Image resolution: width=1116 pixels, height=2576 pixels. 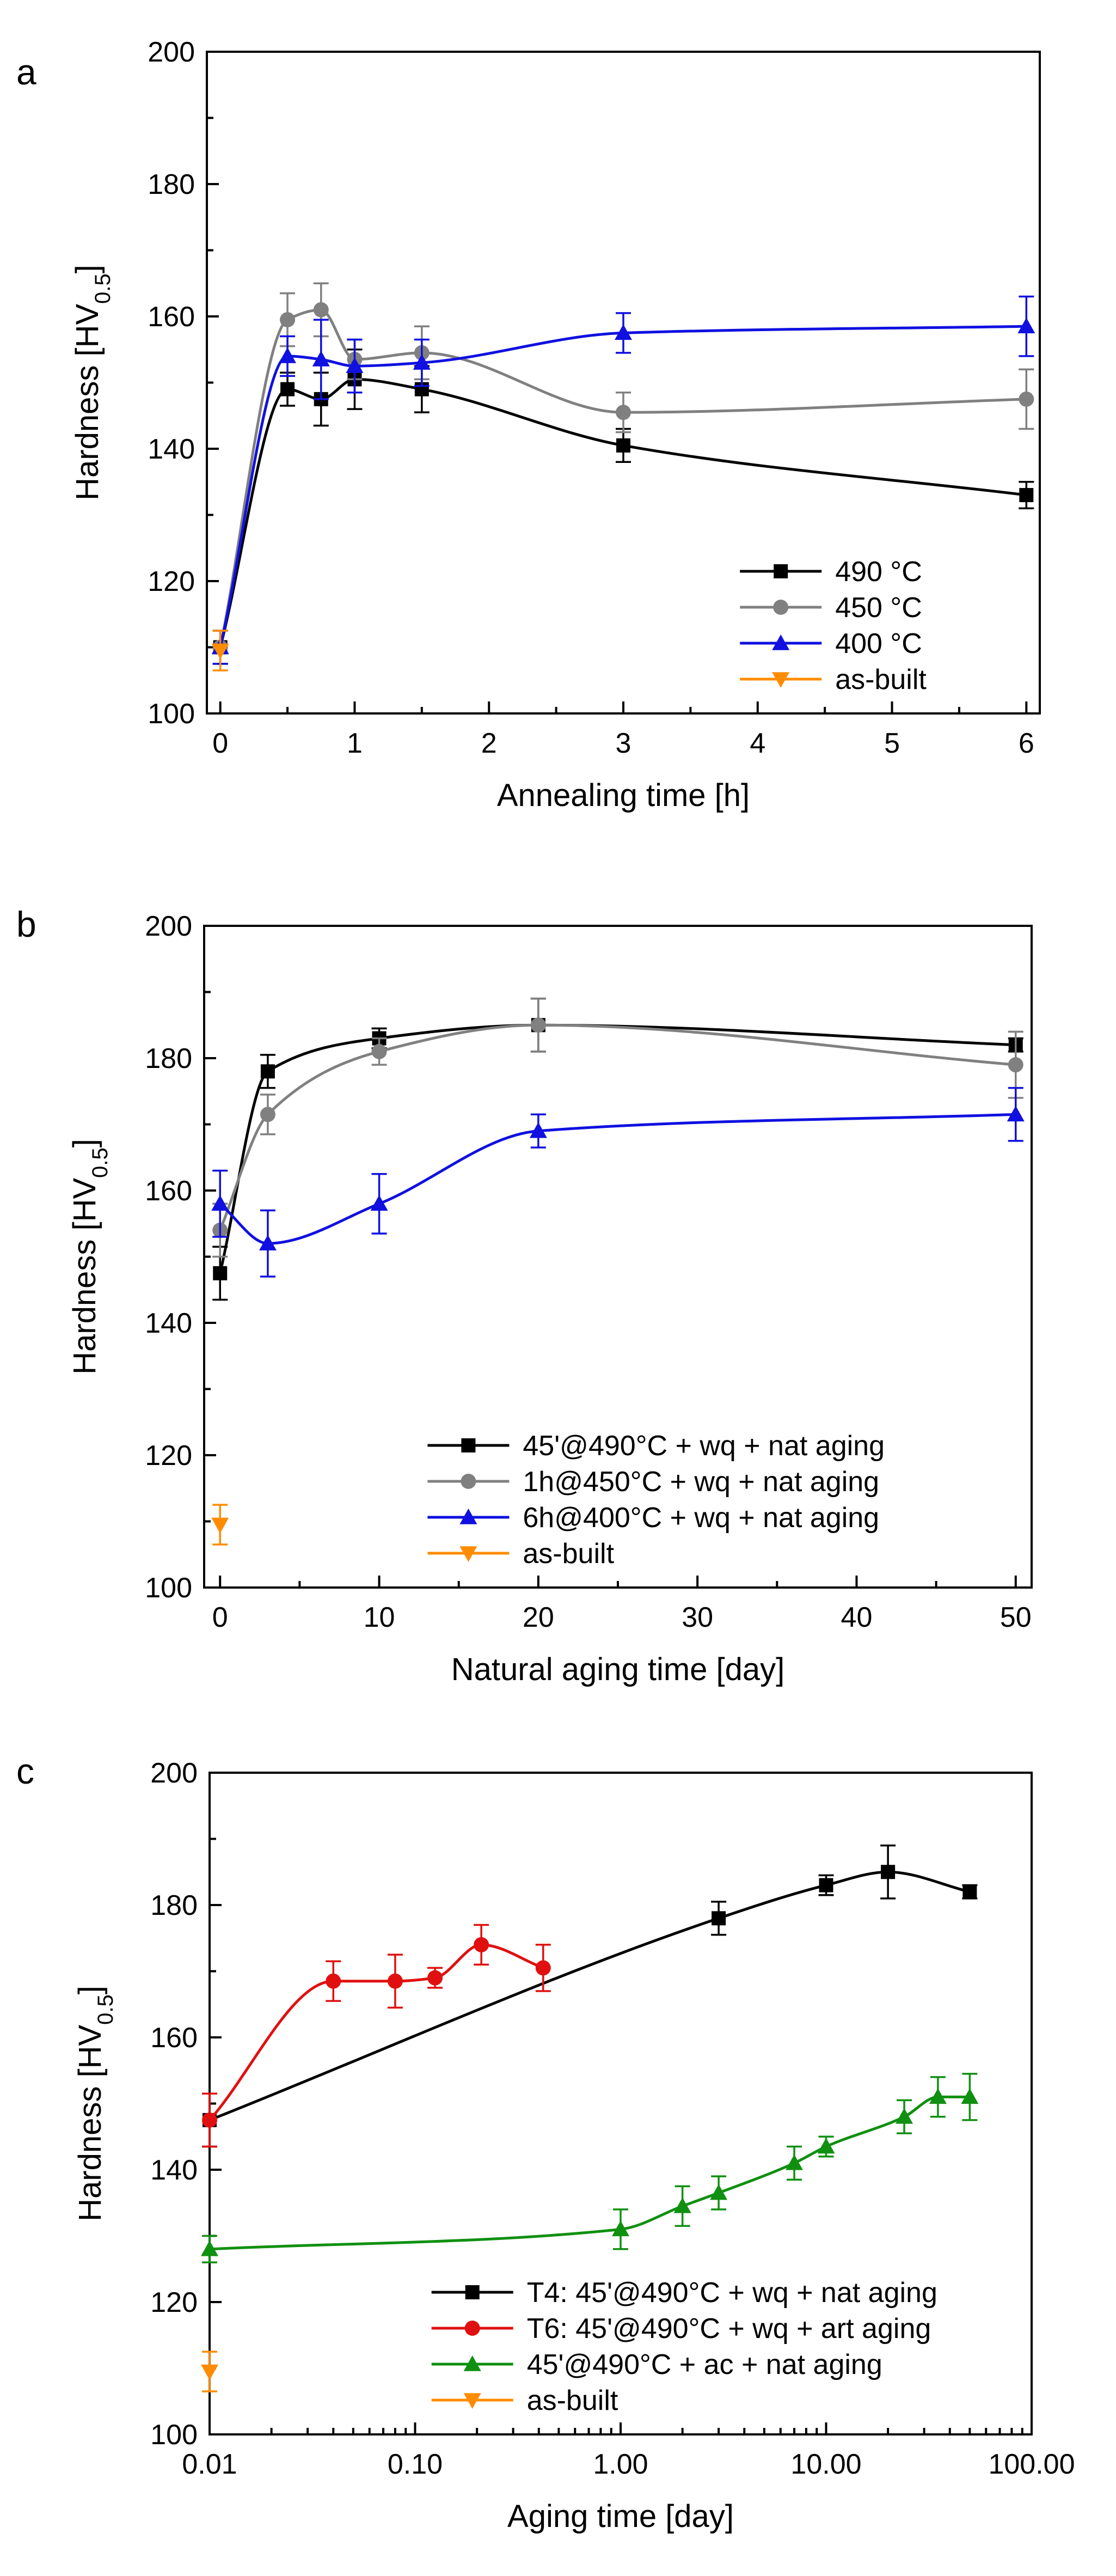 What do you see at coordinates (539, 1617) in the screenshot?
I see `x-tick-label: 20` at bounding box center [539, 1617].